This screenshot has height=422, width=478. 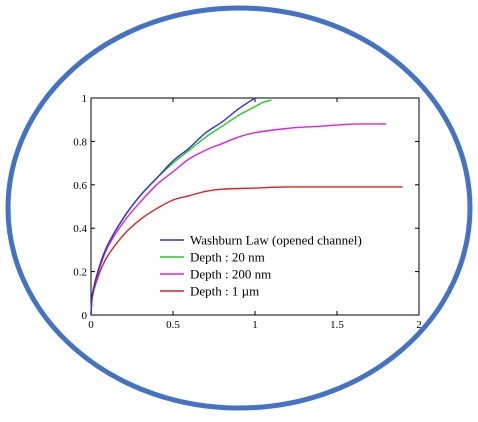 What do you see at coordinates (80, 142) in the screenshot?
I see `y-tick-label: 0.8` at bounding box center [80, 142].